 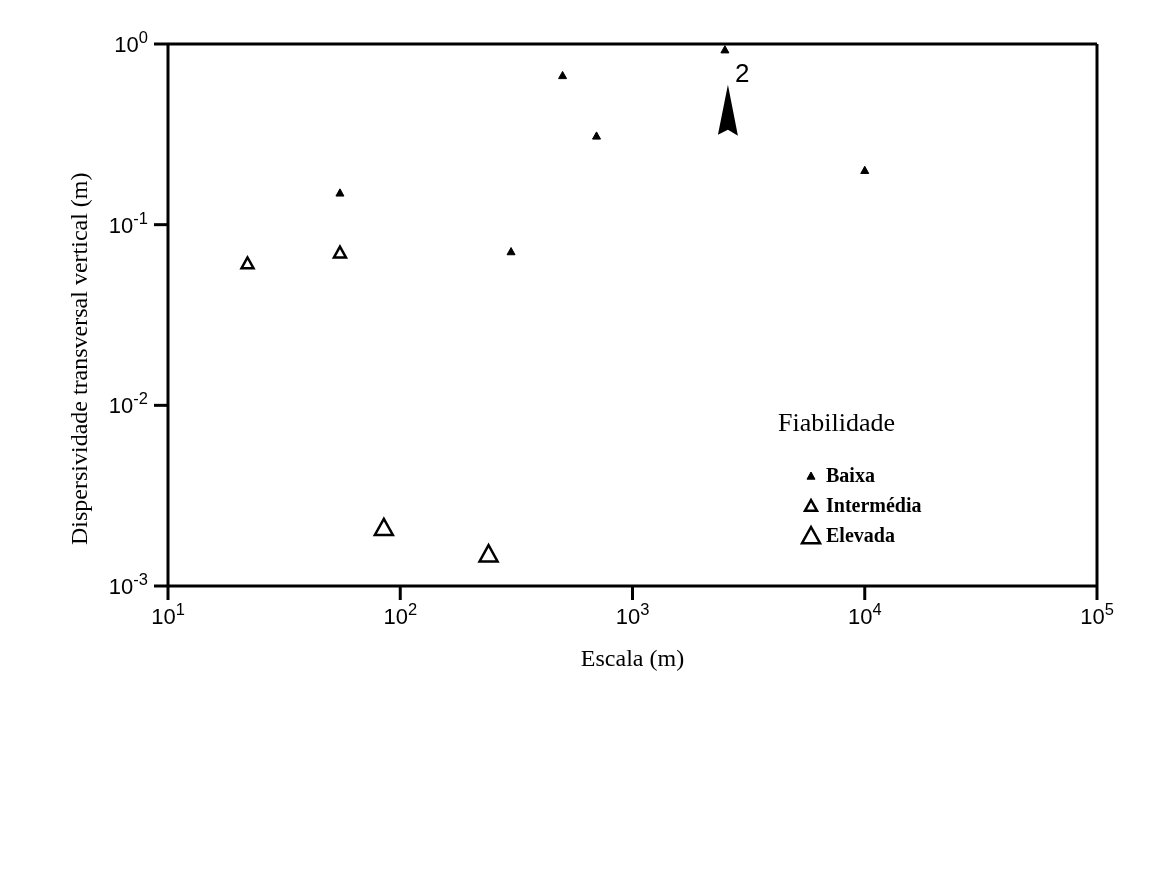 I want to click on x-tick-label: 10$^{5}$, so click(x=1097, y=614).